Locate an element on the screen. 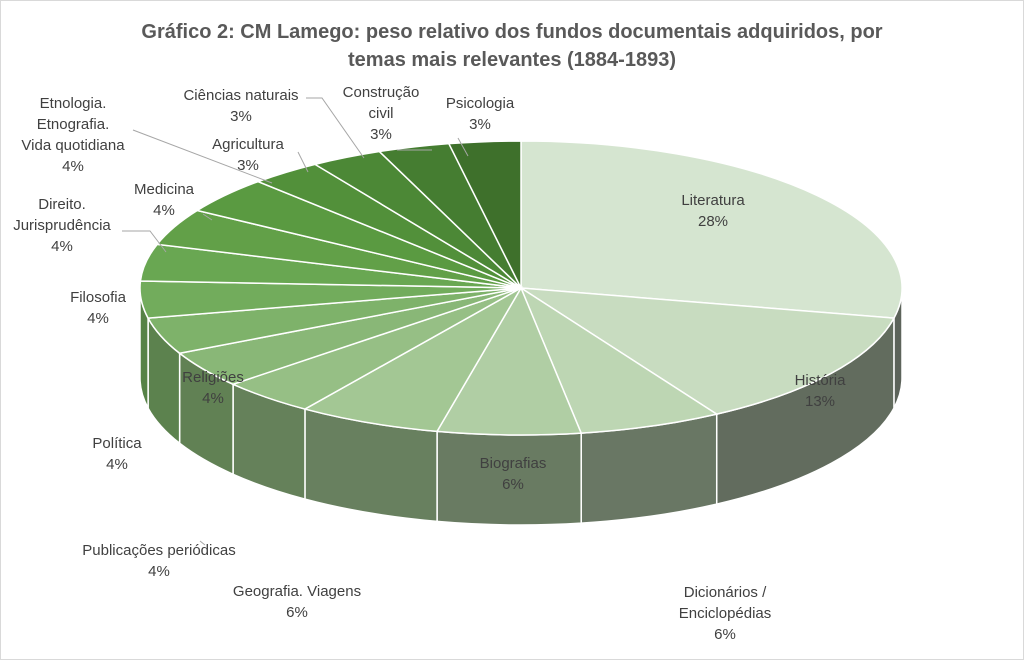  slice-label-9: Jurisprudência is located at coordinates (62, 225).